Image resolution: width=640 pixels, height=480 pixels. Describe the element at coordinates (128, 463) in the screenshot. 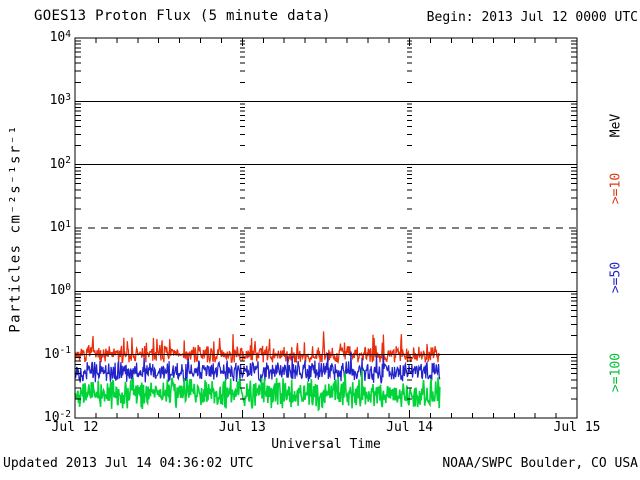

I see `updated-timestamp: Updated 2013 Jul 14 04:36:02 UTC` at that location.